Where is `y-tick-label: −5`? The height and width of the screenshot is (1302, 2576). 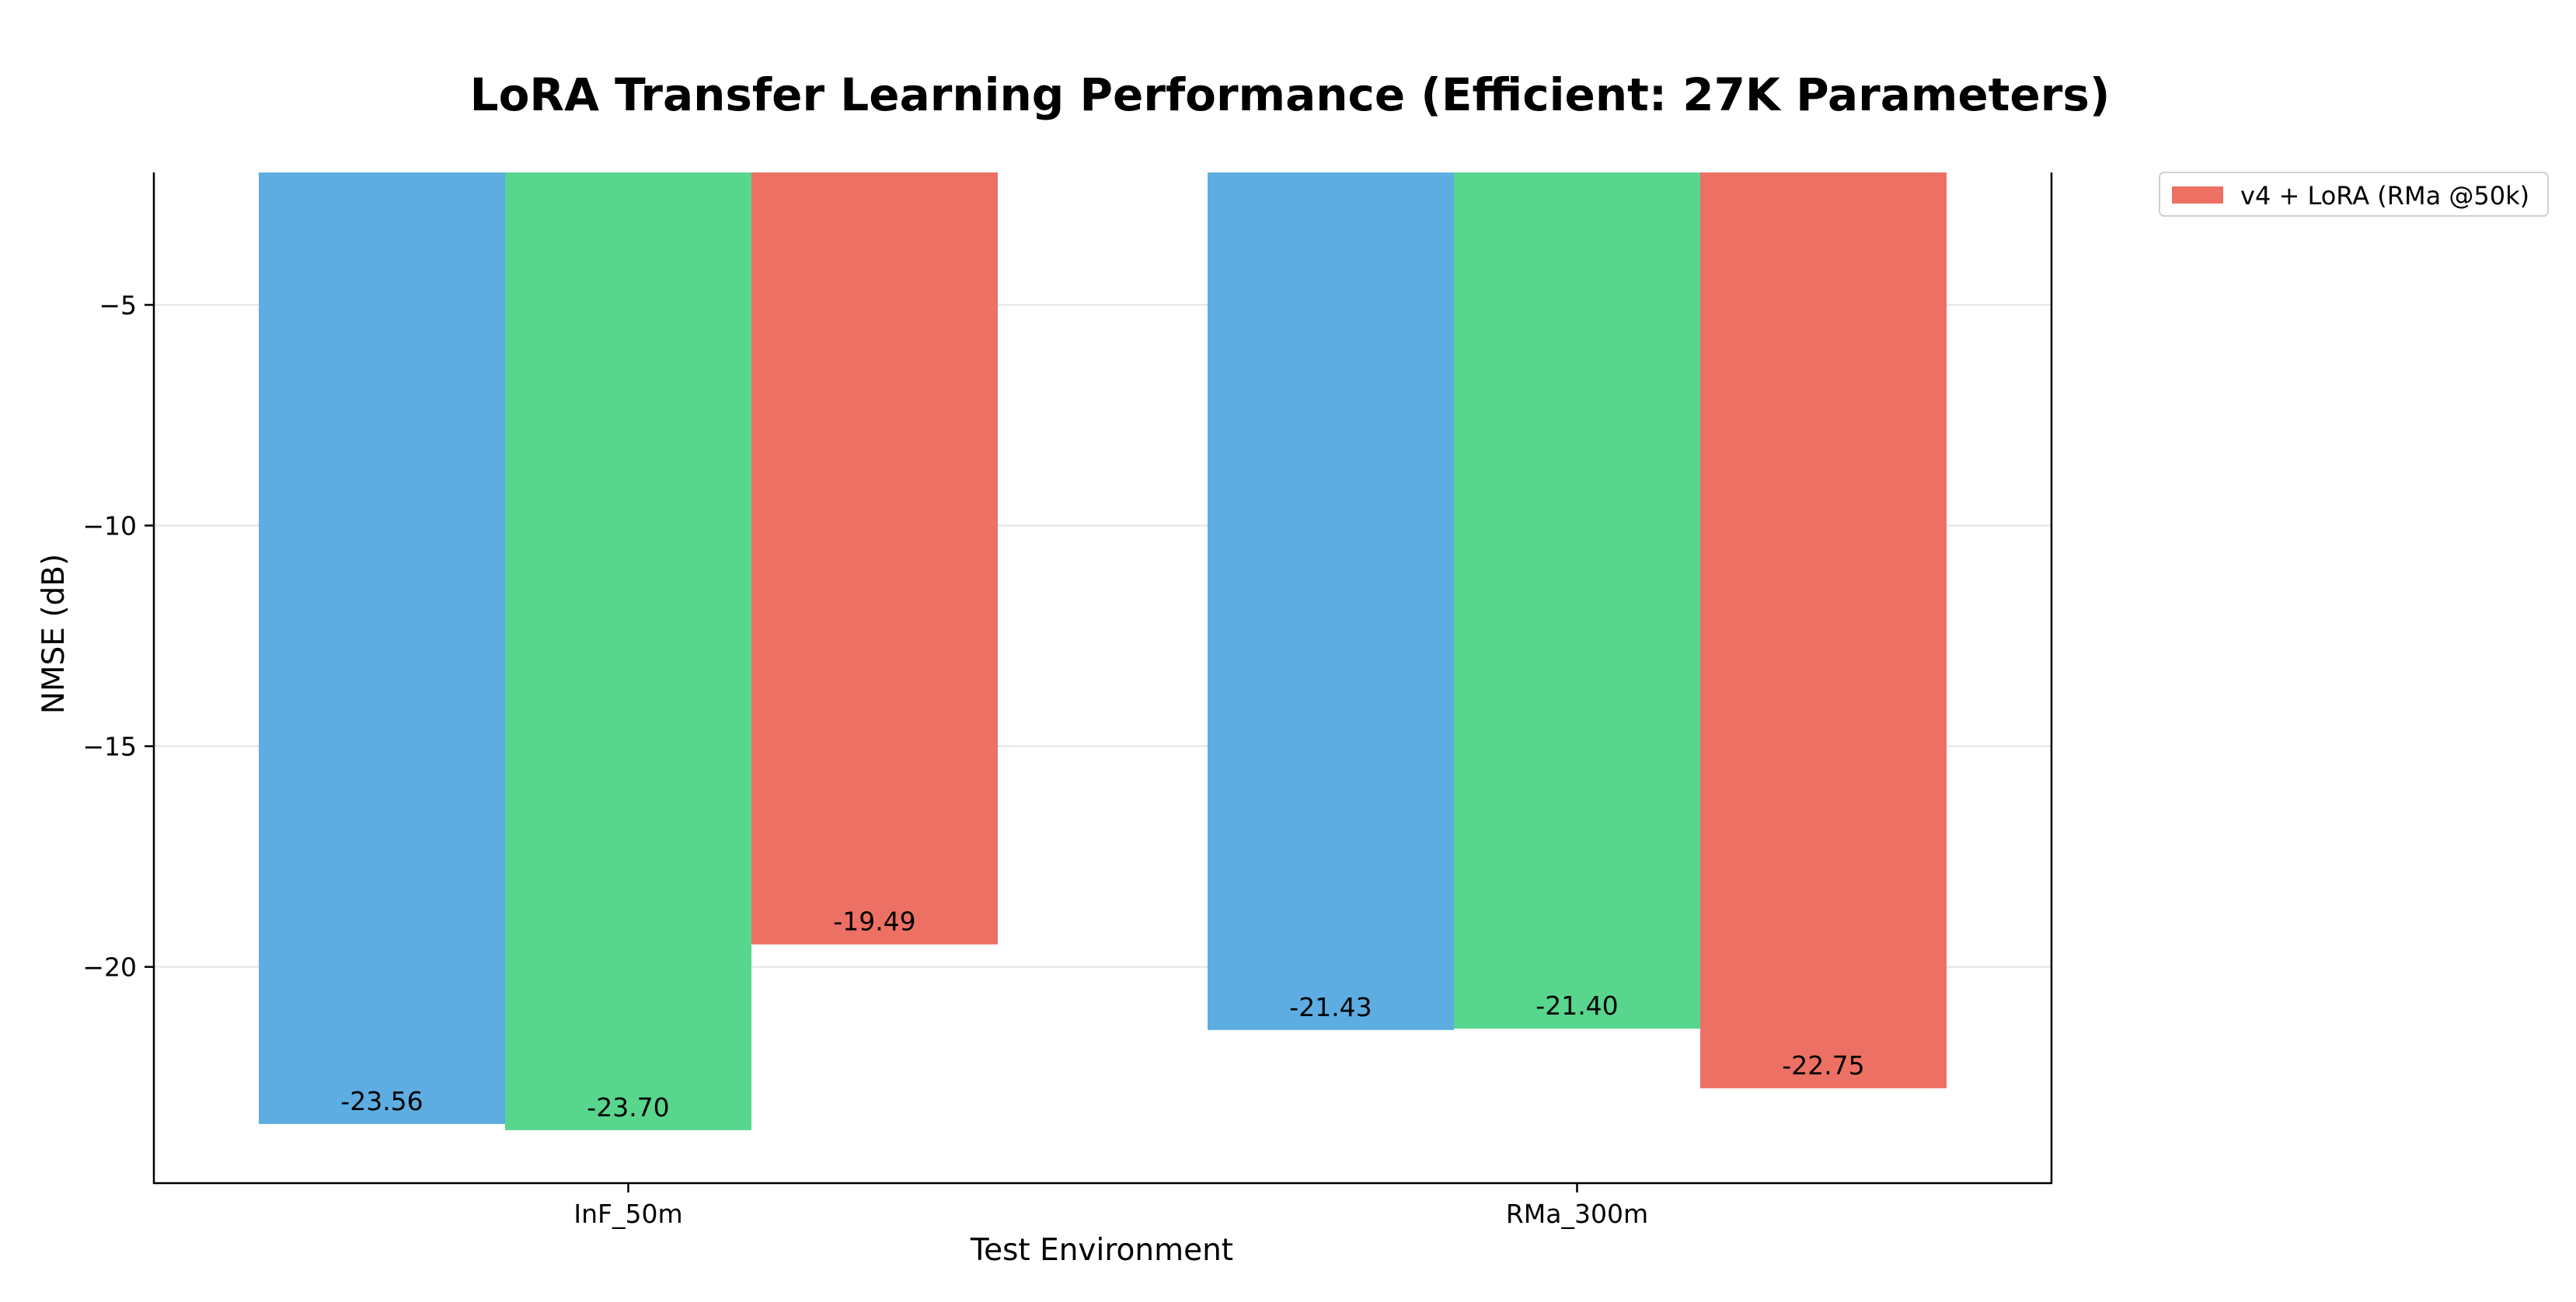 y-tick-label: −5 is located at coordinates (118, 305).